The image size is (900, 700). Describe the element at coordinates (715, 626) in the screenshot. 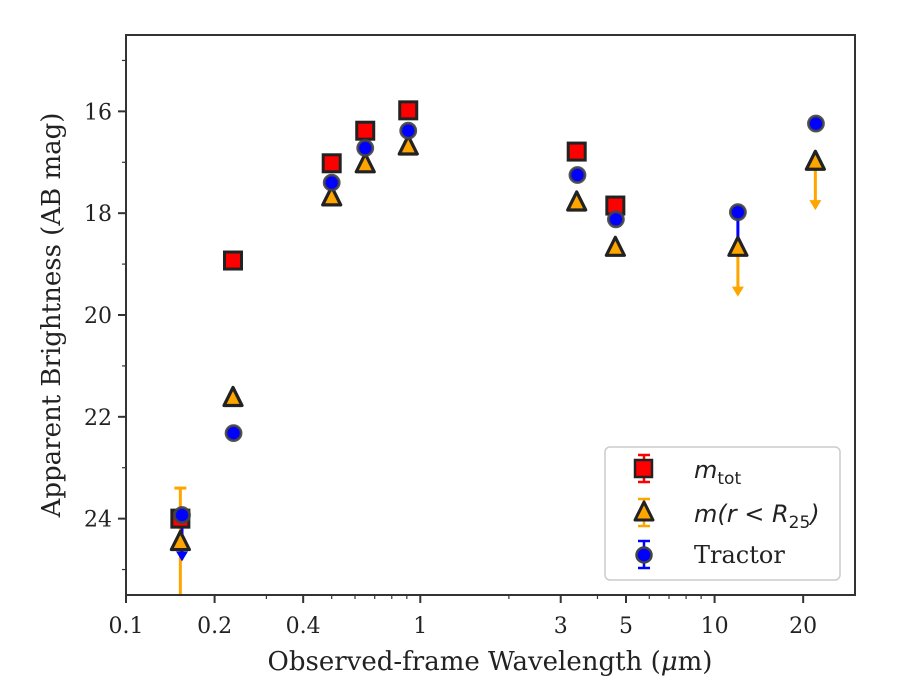

I see `x-tick-label: 10` at that location.